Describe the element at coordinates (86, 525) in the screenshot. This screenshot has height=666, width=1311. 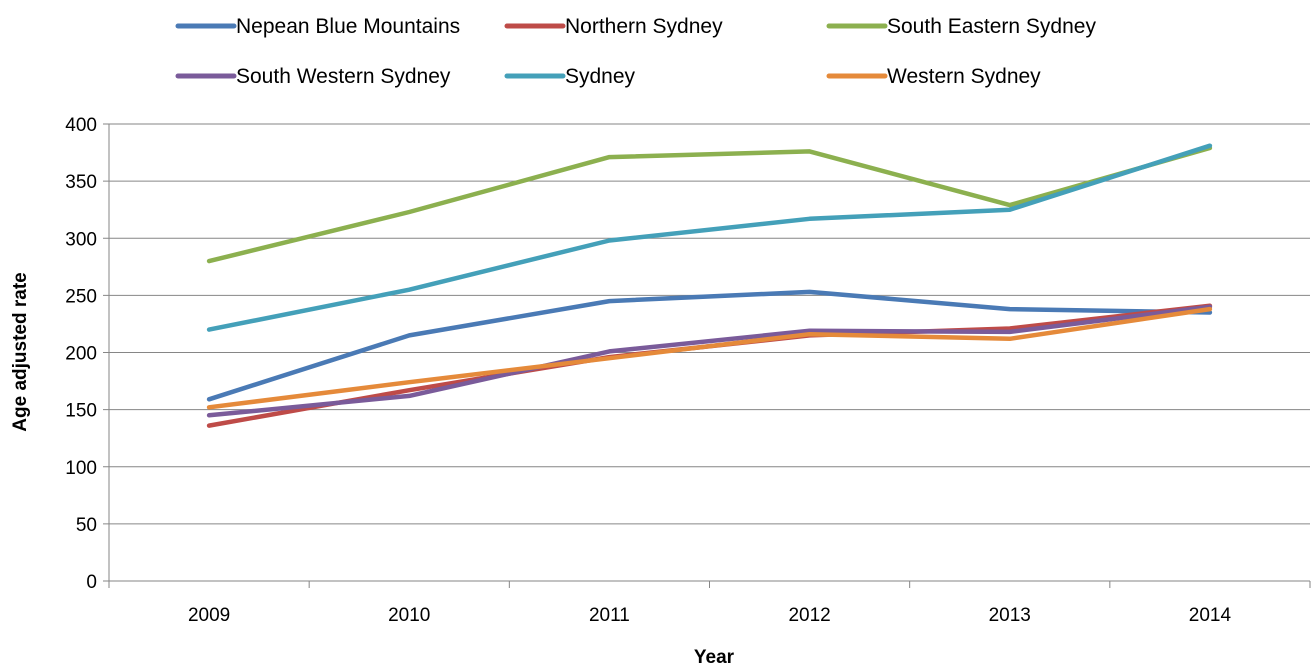
I see `y-tick-label: 50` at that location.